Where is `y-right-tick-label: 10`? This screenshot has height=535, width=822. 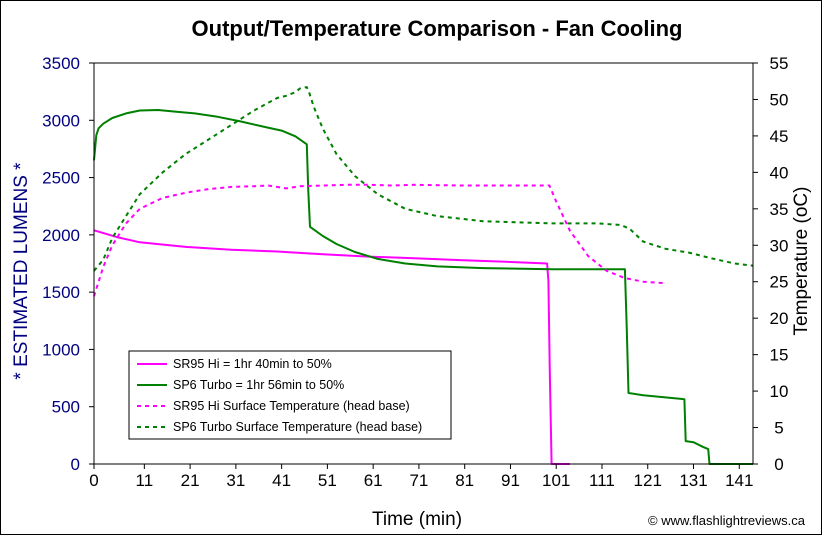
y-right-tick-label: 10 is located at coordinates (779, 391).